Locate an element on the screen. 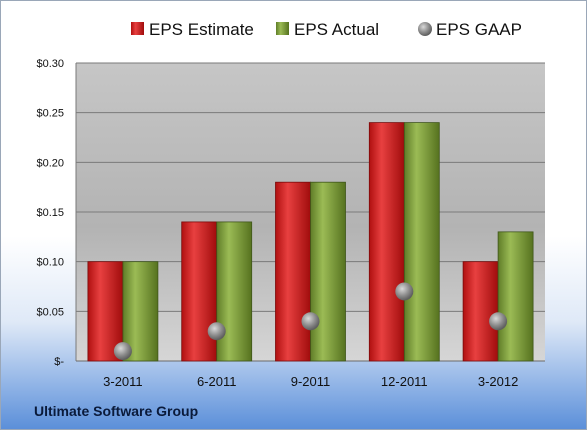  legend-label: EPS Actual is located at coordinates (336, 29).